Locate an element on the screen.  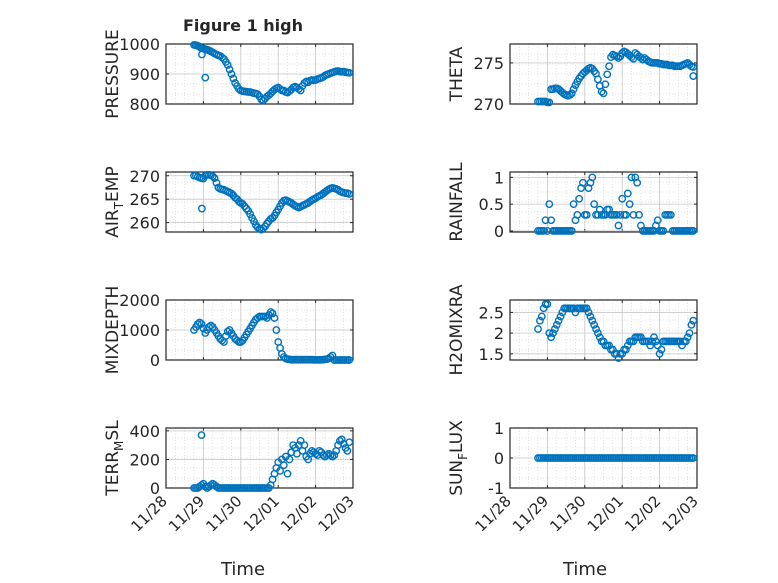
x-axis-label-left: Time is located at coordinates (242, 569).